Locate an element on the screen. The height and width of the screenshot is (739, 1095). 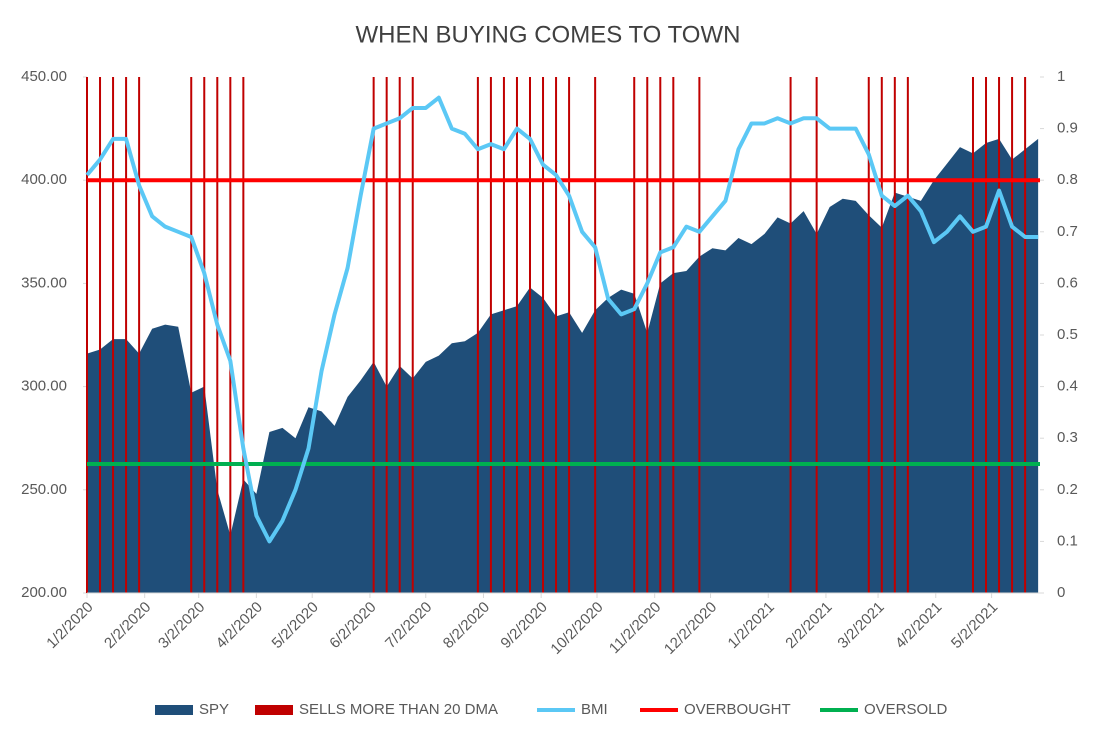
y-tick-label: 200.00 is located at coordinates (44, 592).